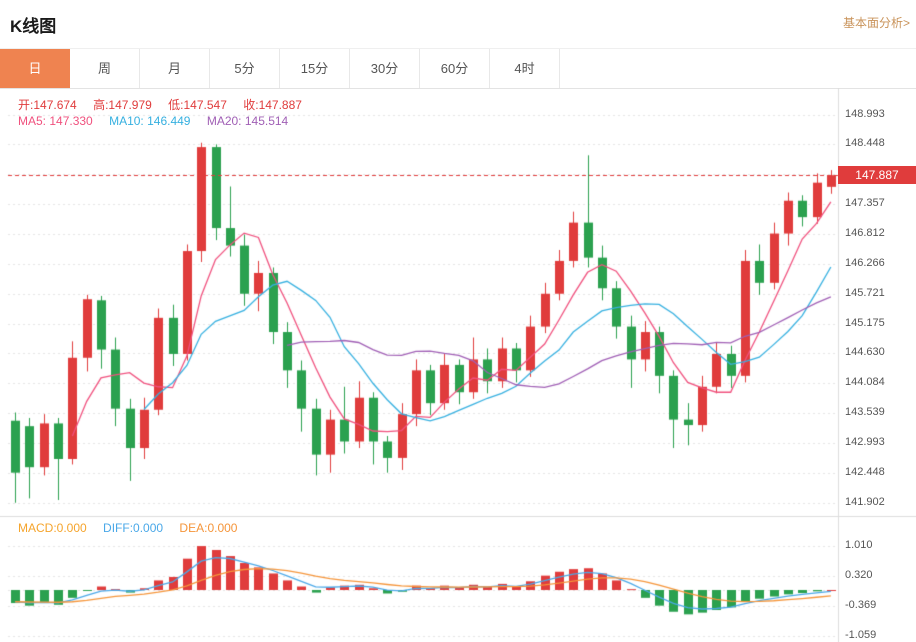 The image size is (916, 642). I want to click on last-price-tag: 147.887, so click(877, 175).